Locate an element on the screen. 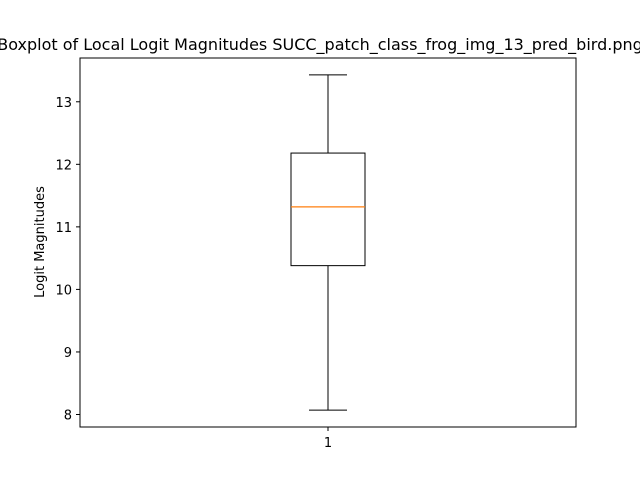  y-tick-label: 11 is located at coordinates (63, 228).